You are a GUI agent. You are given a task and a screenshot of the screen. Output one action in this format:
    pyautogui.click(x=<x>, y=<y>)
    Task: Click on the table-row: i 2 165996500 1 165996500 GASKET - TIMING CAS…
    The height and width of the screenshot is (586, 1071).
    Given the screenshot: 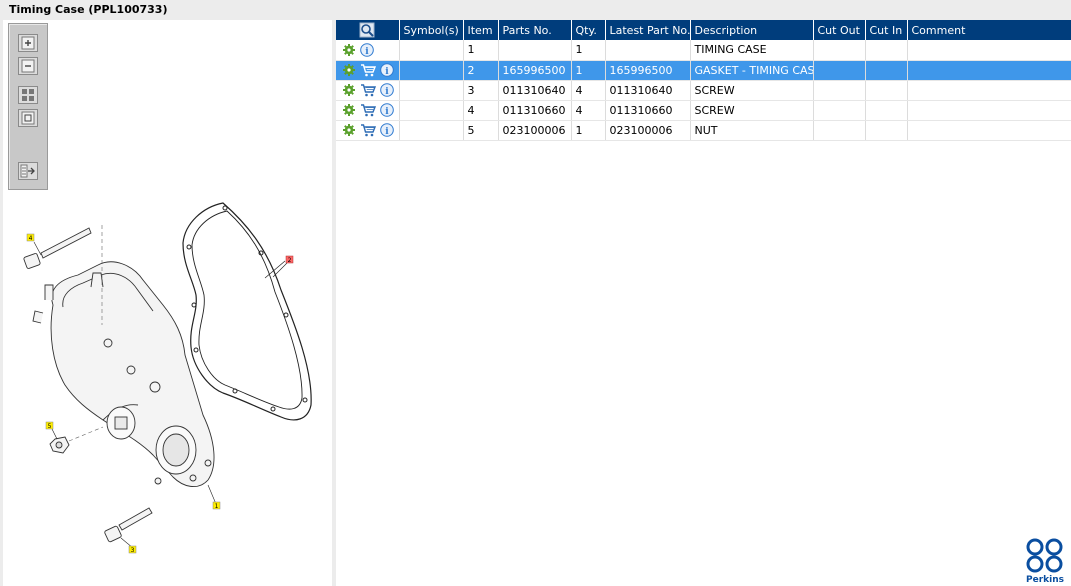 What is the action you would take?
    pyautogui.click(x=703, y=70)
    